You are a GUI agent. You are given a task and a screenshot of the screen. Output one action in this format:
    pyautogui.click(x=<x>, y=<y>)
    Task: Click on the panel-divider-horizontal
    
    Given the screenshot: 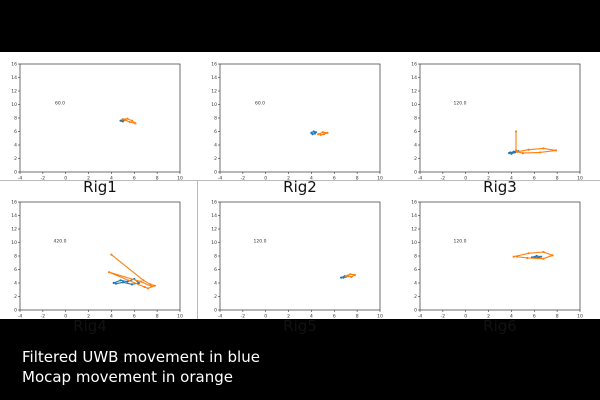 What is the action you would take?
    pyautogui.click(x=300, y=180)
    